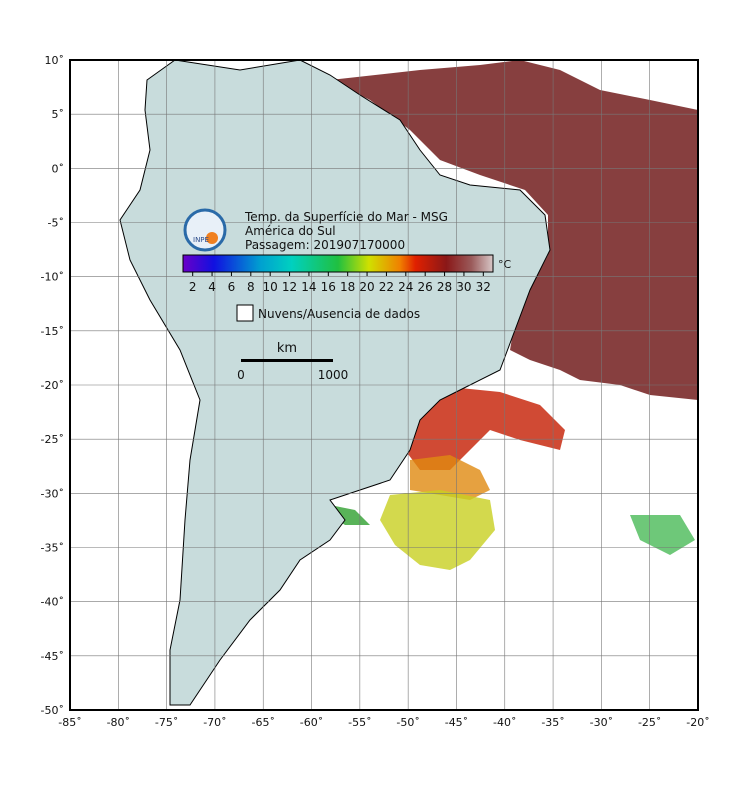 This screenshot has height=785, width=741. What do you see at coordinates (289, 287) in the screenshot?
I see `colorbar-tick-label: 12` at bounding box center [289, 287].